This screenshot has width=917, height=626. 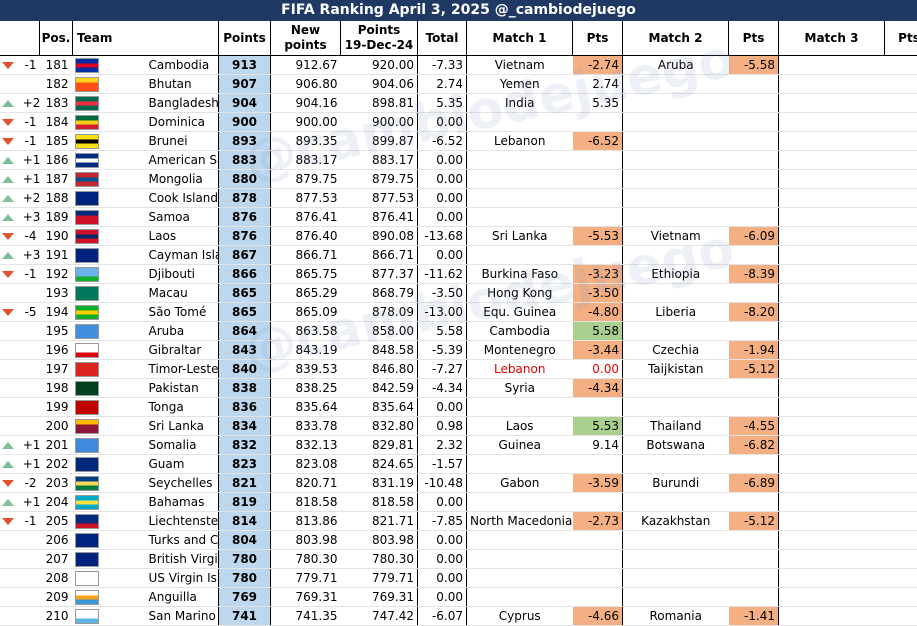 I want to click on team-name: Brunei, so click(x=182, y=141).